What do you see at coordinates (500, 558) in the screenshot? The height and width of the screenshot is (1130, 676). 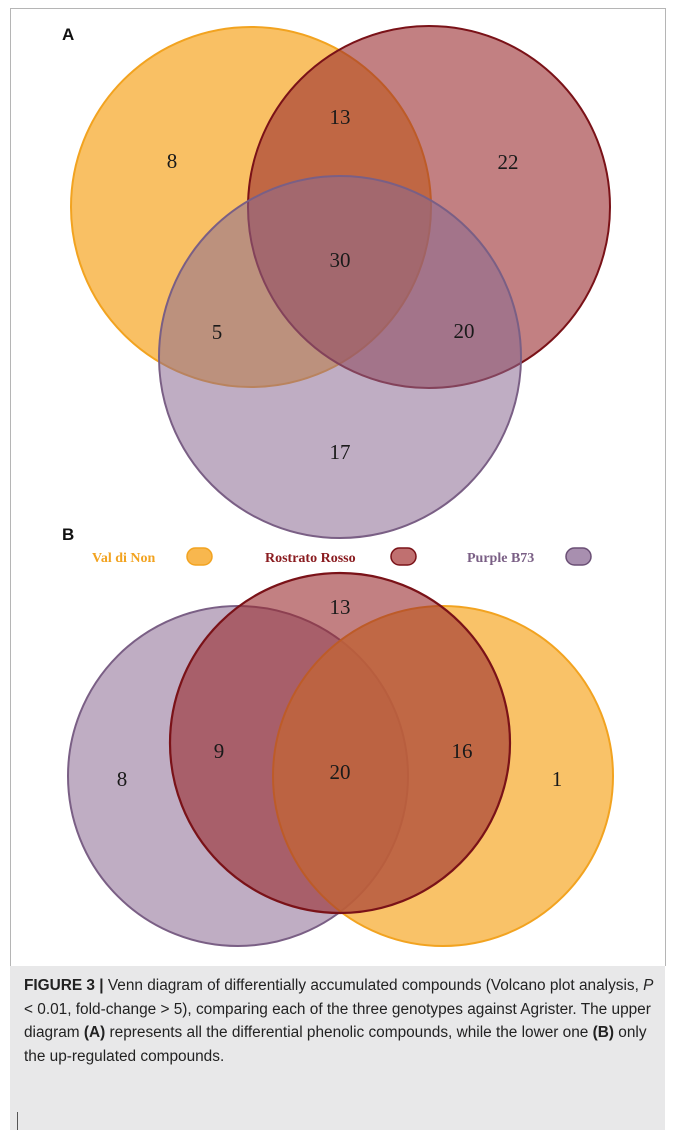 I see `legend-label-purple-b73: Purple B73` at bounding box center [500, 558].